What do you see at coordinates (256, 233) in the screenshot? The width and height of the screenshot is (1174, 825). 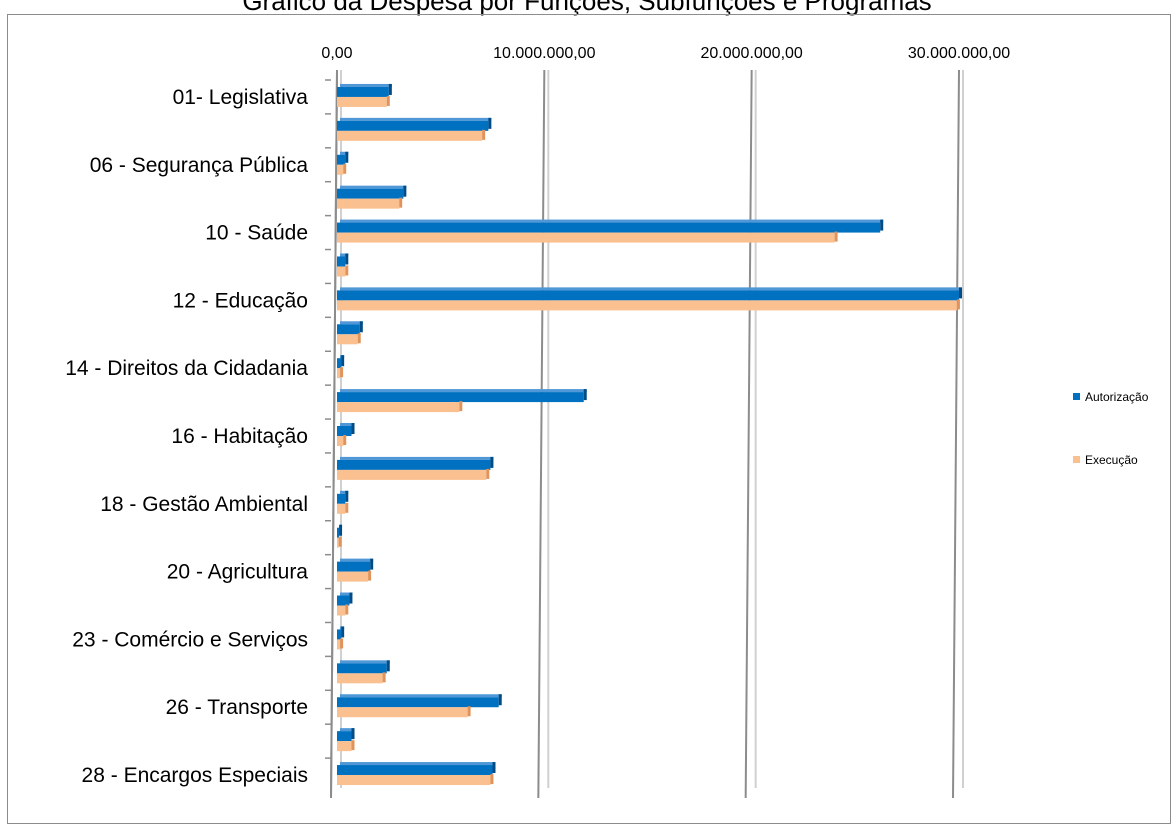 I see `category-label: 10 - Saúde` at bounding box center [256, 233].